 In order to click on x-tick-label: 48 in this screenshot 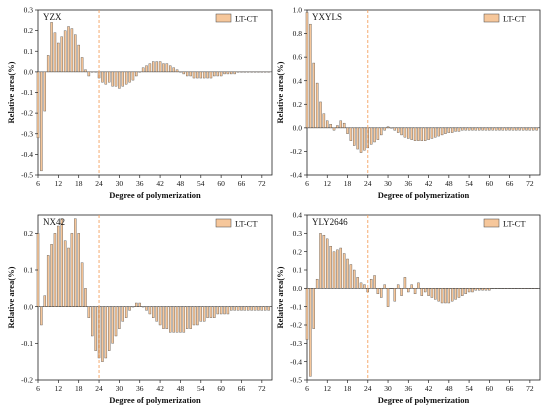, I will do `click(181, 388)`.